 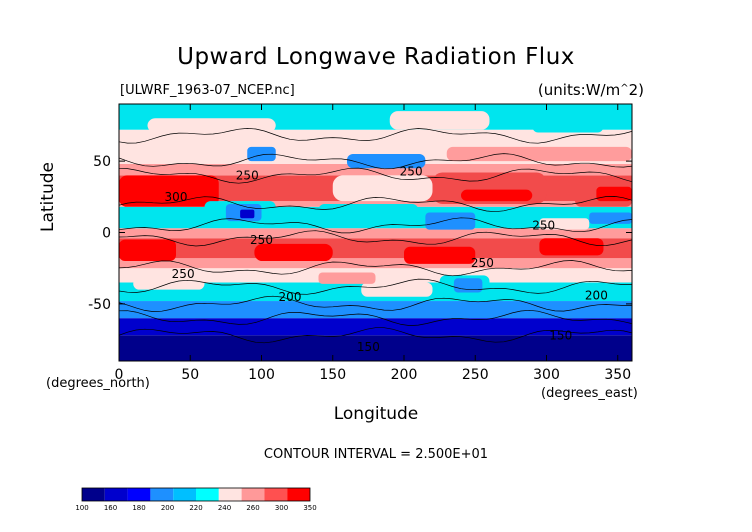 I want to click on x-tick-label: 350, so click(x=617, y=375).